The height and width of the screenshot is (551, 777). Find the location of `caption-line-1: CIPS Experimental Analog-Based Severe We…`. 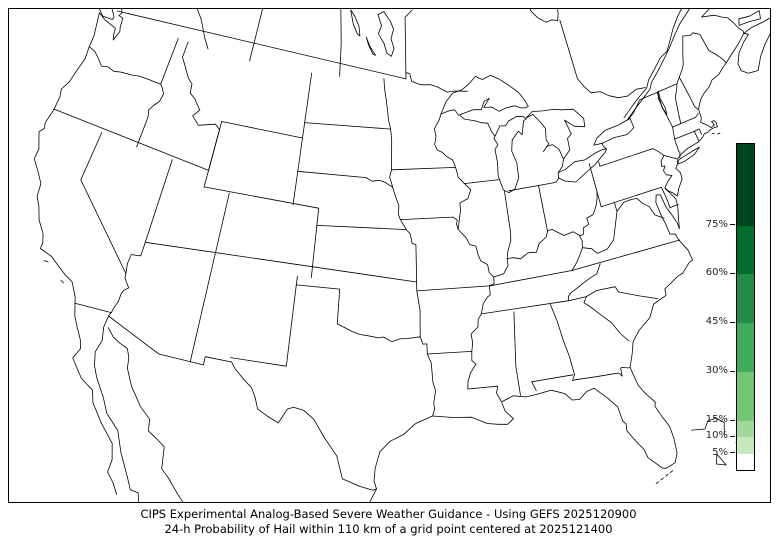

caption-line-1: CIPS Experimental Analog-Based Severe We… is located at coordinates (388, 514).